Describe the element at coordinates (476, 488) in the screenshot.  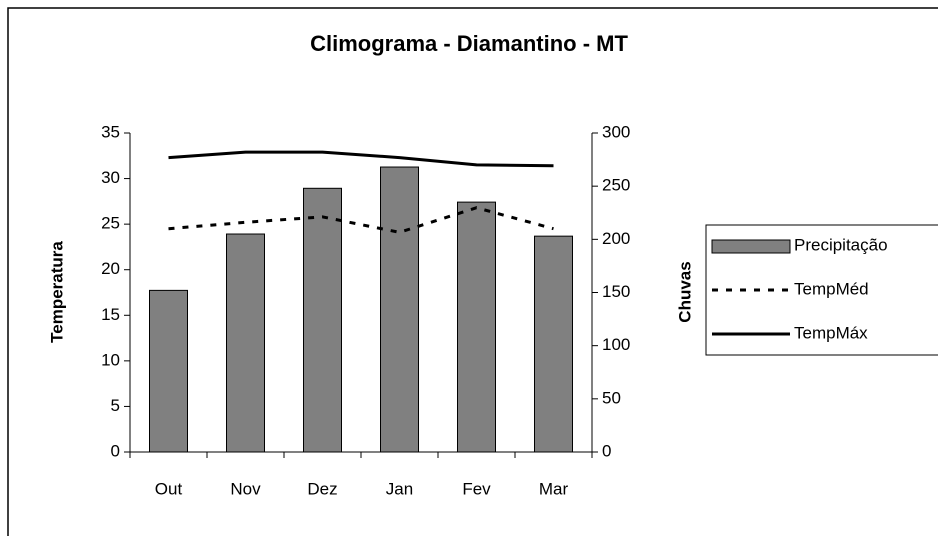
I see `x-tick-label: Fev` at that location.